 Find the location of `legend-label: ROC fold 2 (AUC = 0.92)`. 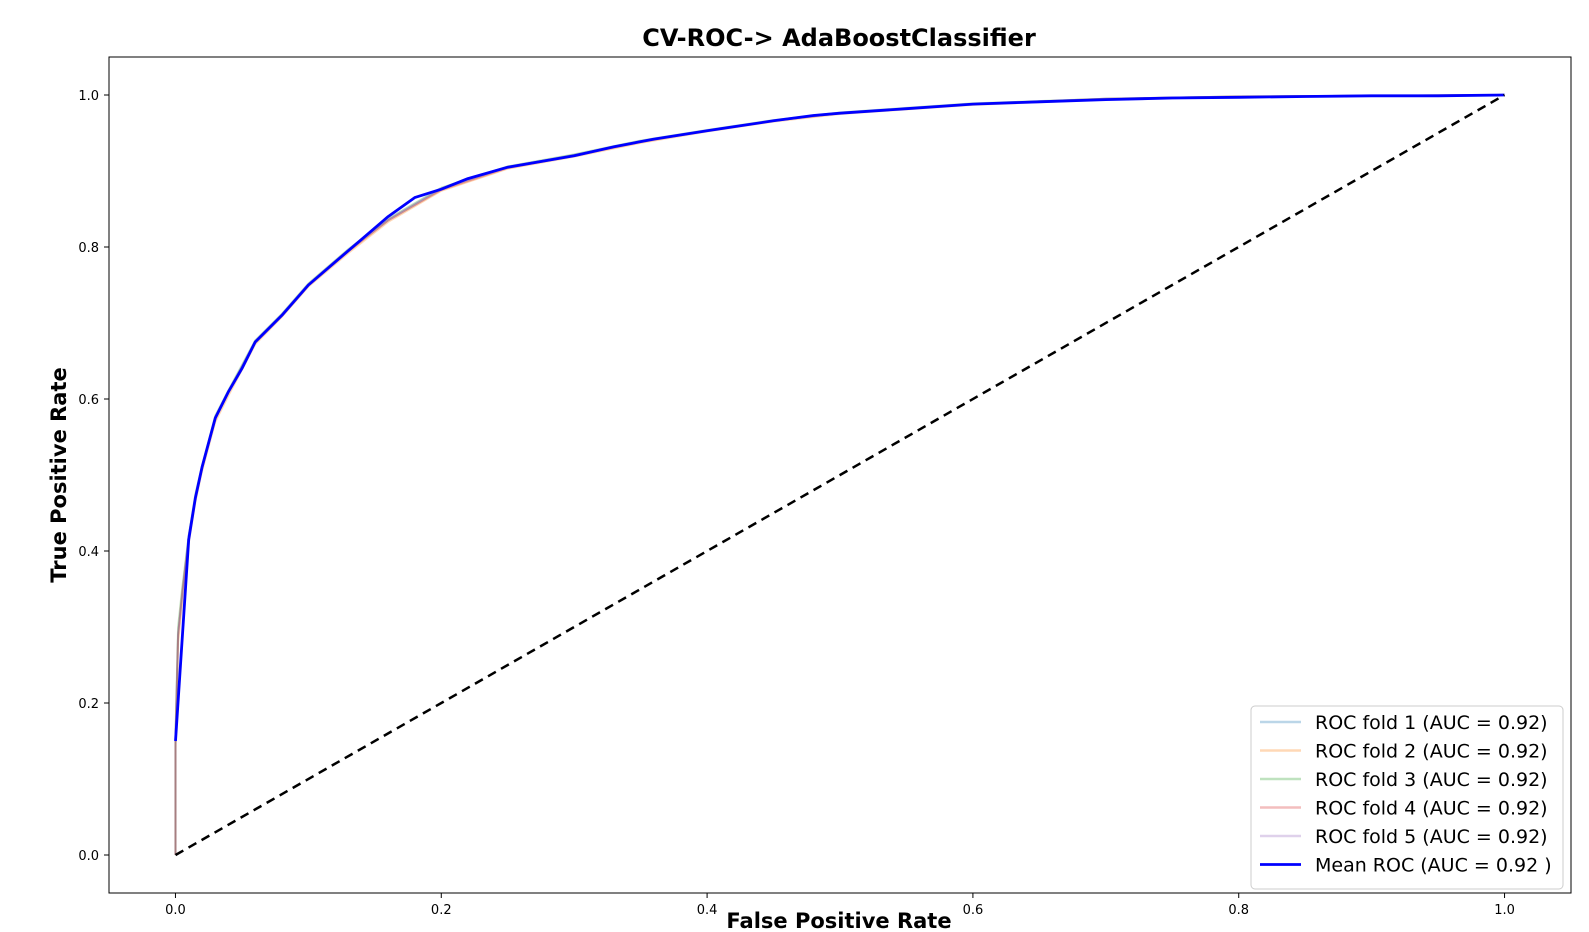

legend-label: ROC fold 2 (AUC = 0.92) is located at coordinates (1431, 752).